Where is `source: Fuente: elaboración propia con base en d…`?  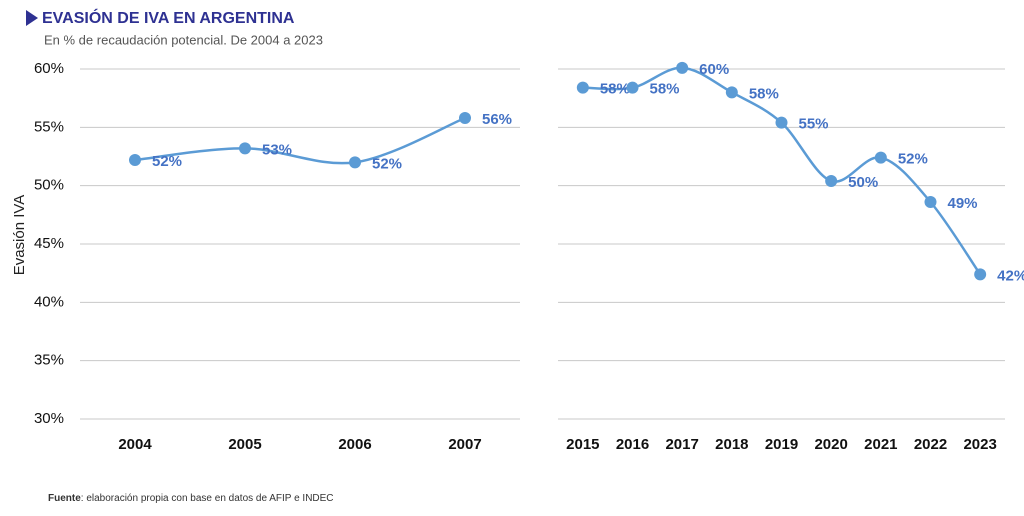
source: Fuente: elaboración propia con base en d… is located at coordinates (191, 498).